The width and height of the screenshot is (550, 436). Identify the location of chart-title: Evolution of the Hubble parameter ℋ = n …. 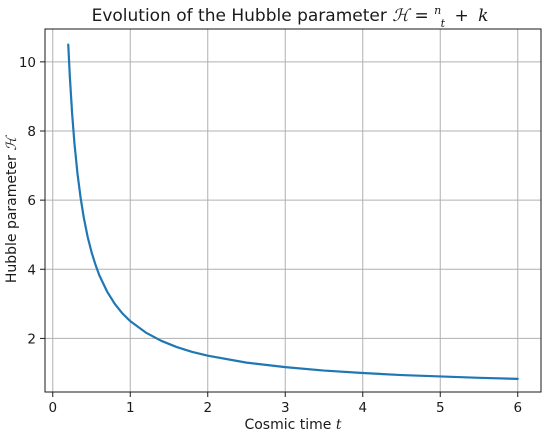
(290, 16).